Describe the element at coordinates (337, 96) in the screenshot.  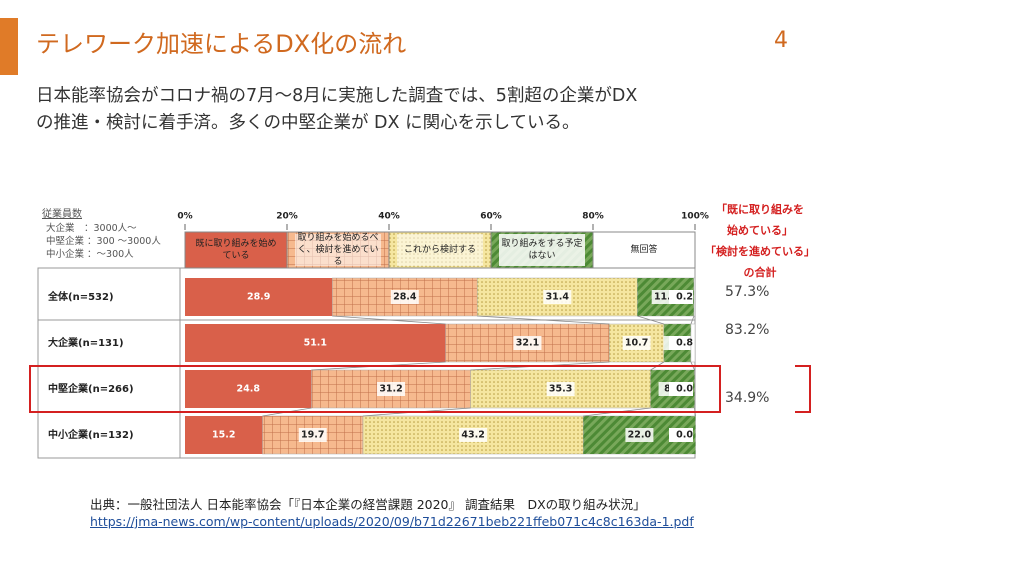
I see `body-line: 日本能率協会がコロナ禍の7月～8月に実施した調査では、5割超の企業がDX` at that location.